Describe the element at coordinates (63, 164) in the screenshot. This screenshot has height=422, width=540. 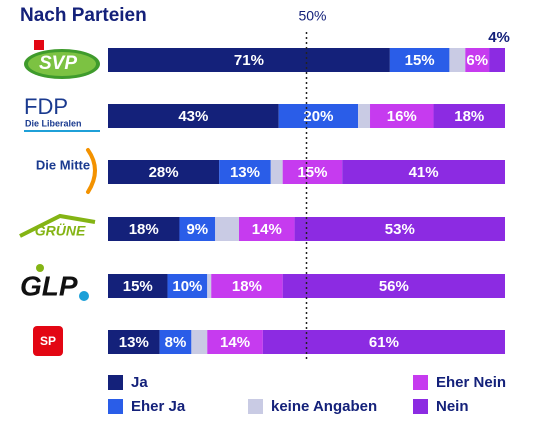
I see `category-label: Die Mitte` at that location.